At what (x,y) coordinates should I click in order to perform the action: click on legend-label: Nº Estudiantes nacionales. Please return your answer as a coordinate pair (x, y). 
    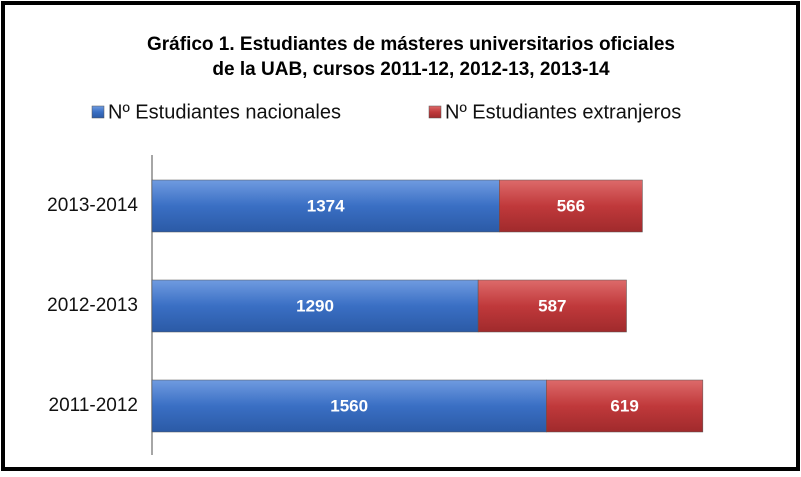
    Looking at the image, I should click on (224, 112).